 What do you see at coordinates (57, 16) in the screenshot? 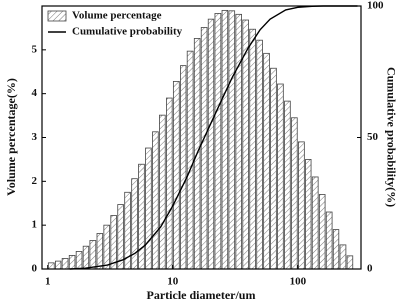
I see `legend-swatch` at bounding box center [57, 16].